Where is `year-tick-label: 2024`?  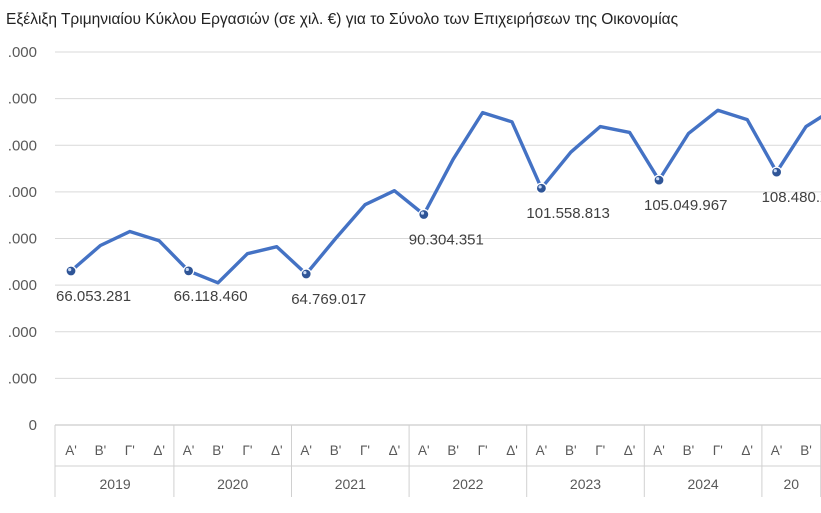
year-tick-label: 2024 is located at coordinates (703, 484).